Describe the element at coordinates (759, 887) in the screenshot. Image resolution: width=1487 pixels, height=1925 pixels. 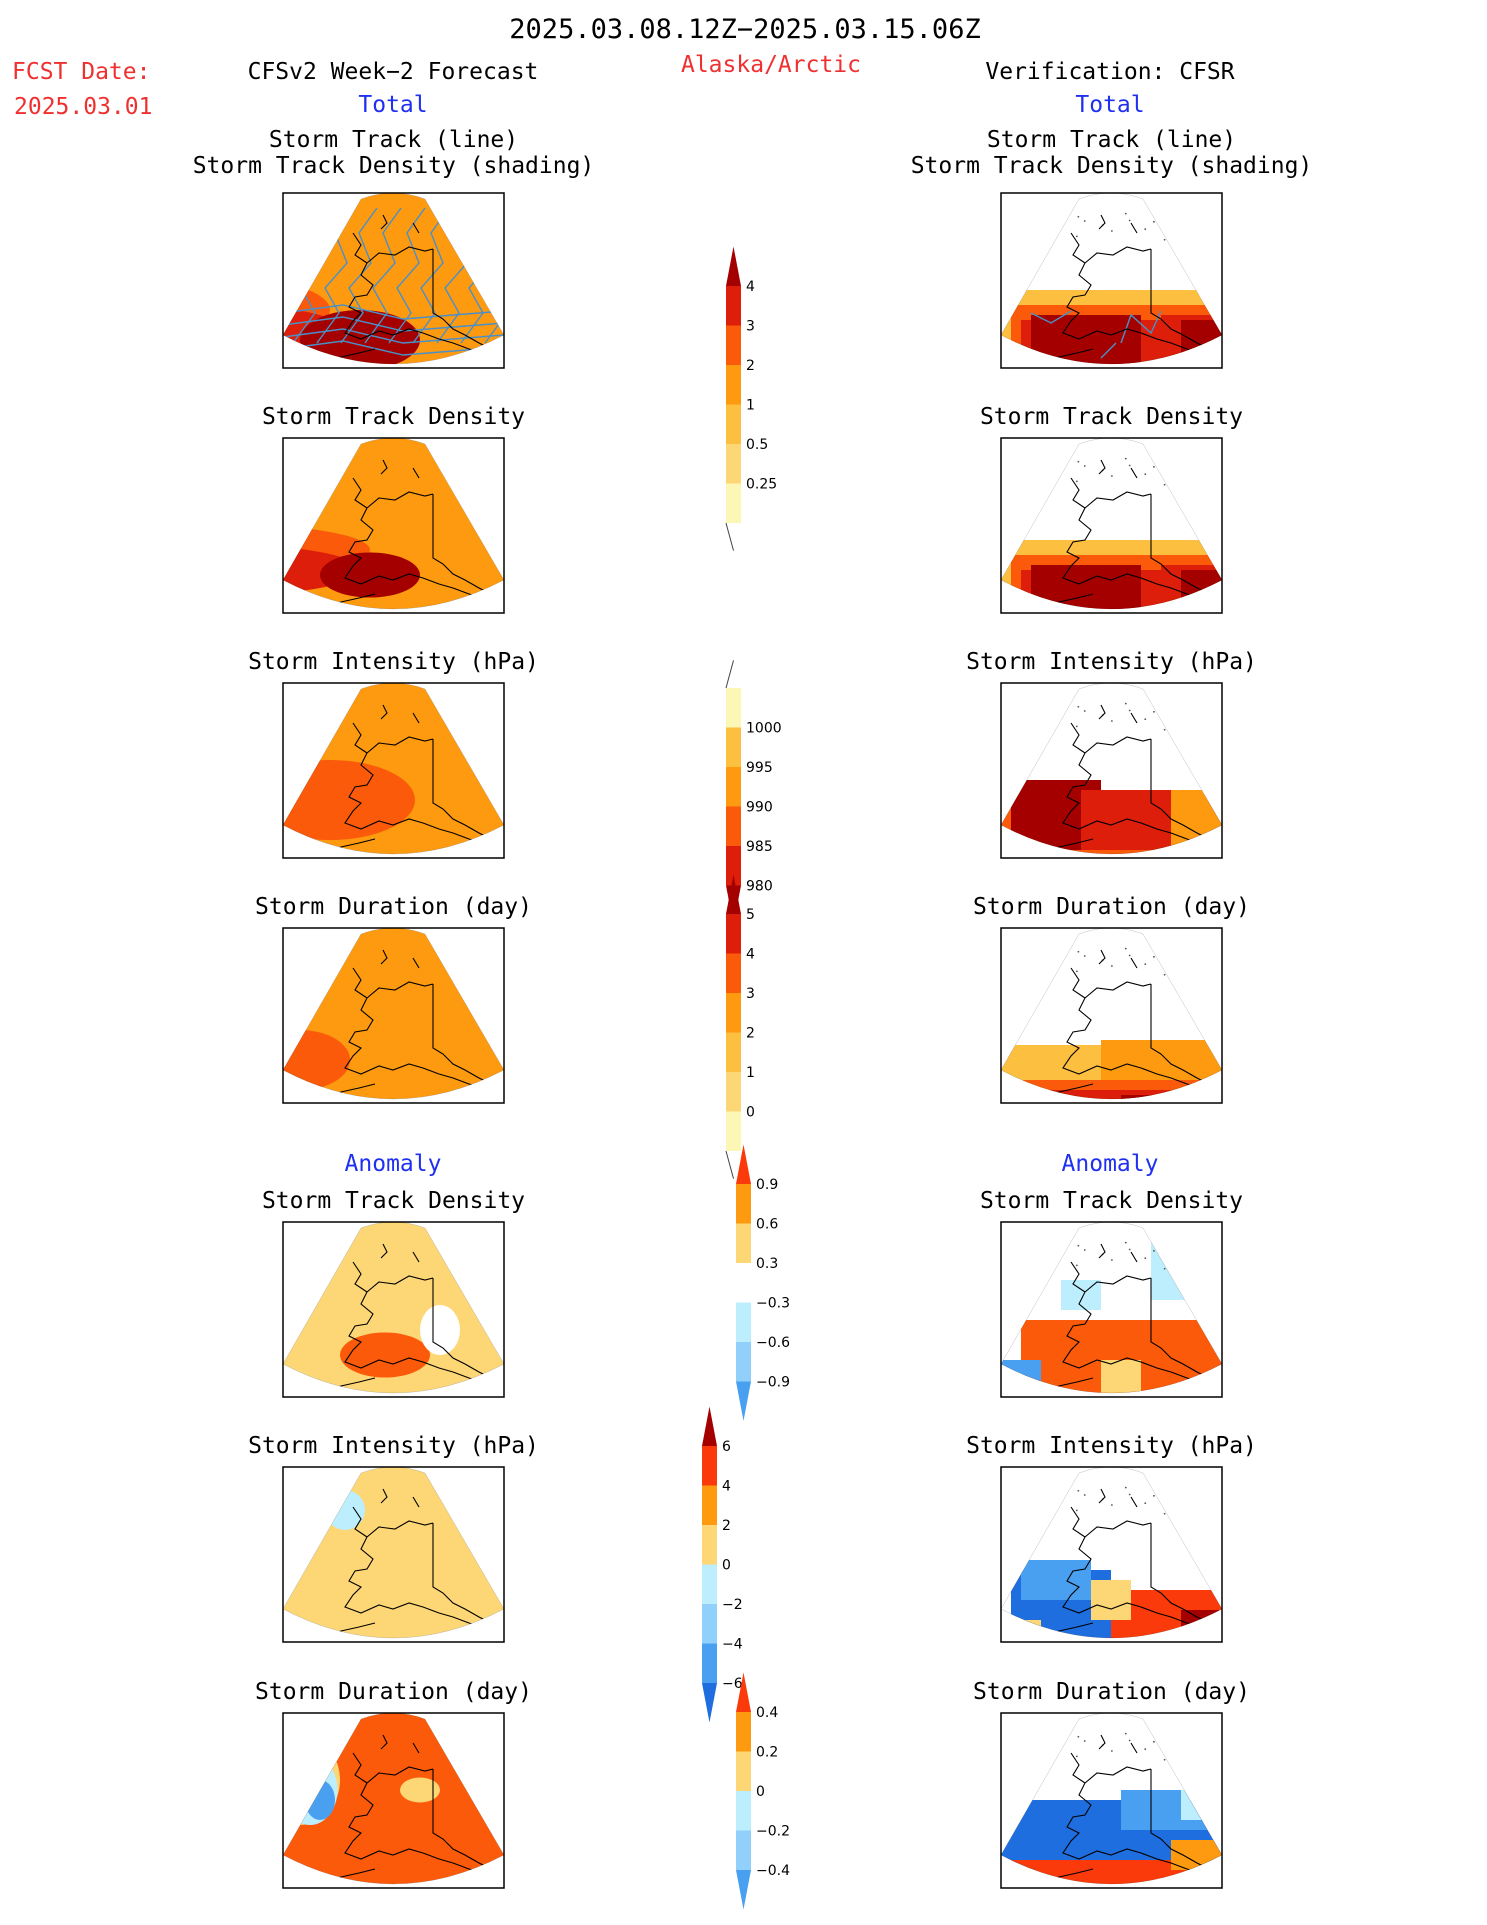
I see `colorbar-tick-label: 980` at that location.